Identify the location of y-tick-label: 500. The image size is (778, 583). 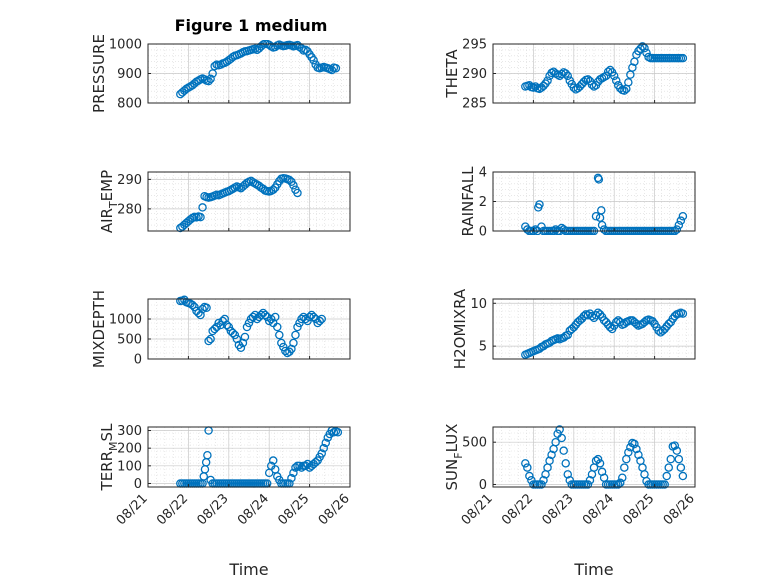
(474, 443).